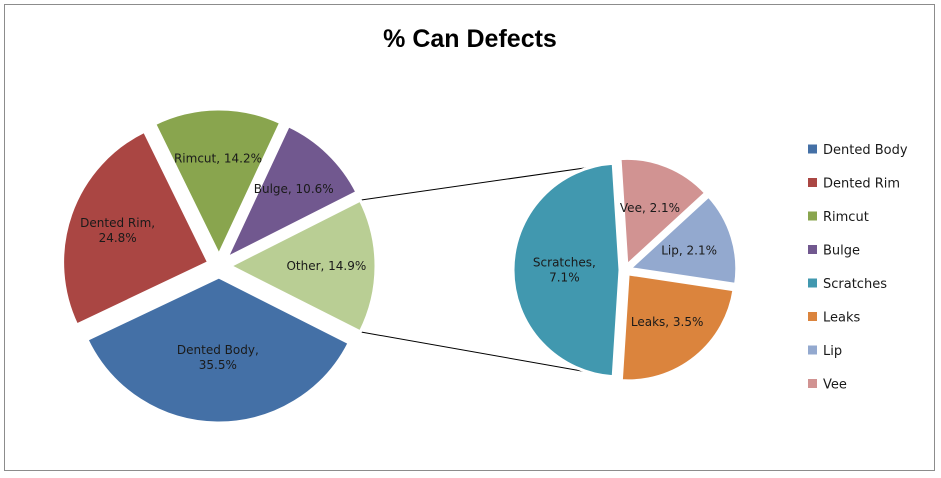 The image size is (941, 478). Describe the element at coordinates (865, 150) in the screenshot. I see `legend-label-dented-body: Dented Body` at that location.